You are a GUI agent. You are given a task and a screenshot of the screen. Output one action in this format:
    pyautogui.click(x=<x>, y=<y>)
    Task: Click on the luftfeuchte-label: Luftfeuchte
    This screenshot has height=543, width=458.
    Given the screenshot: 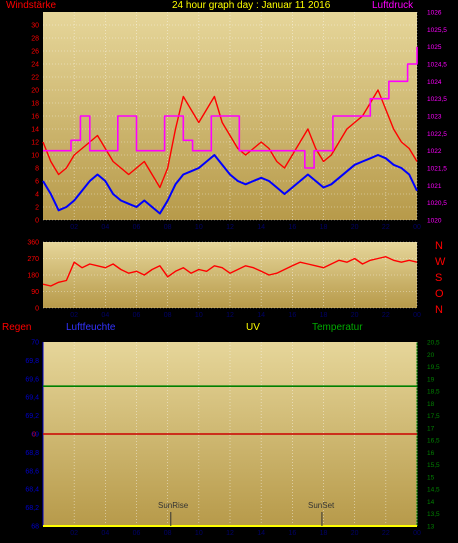 What is the action you would take?
    pyautogui.click(x=91, y=327)
    